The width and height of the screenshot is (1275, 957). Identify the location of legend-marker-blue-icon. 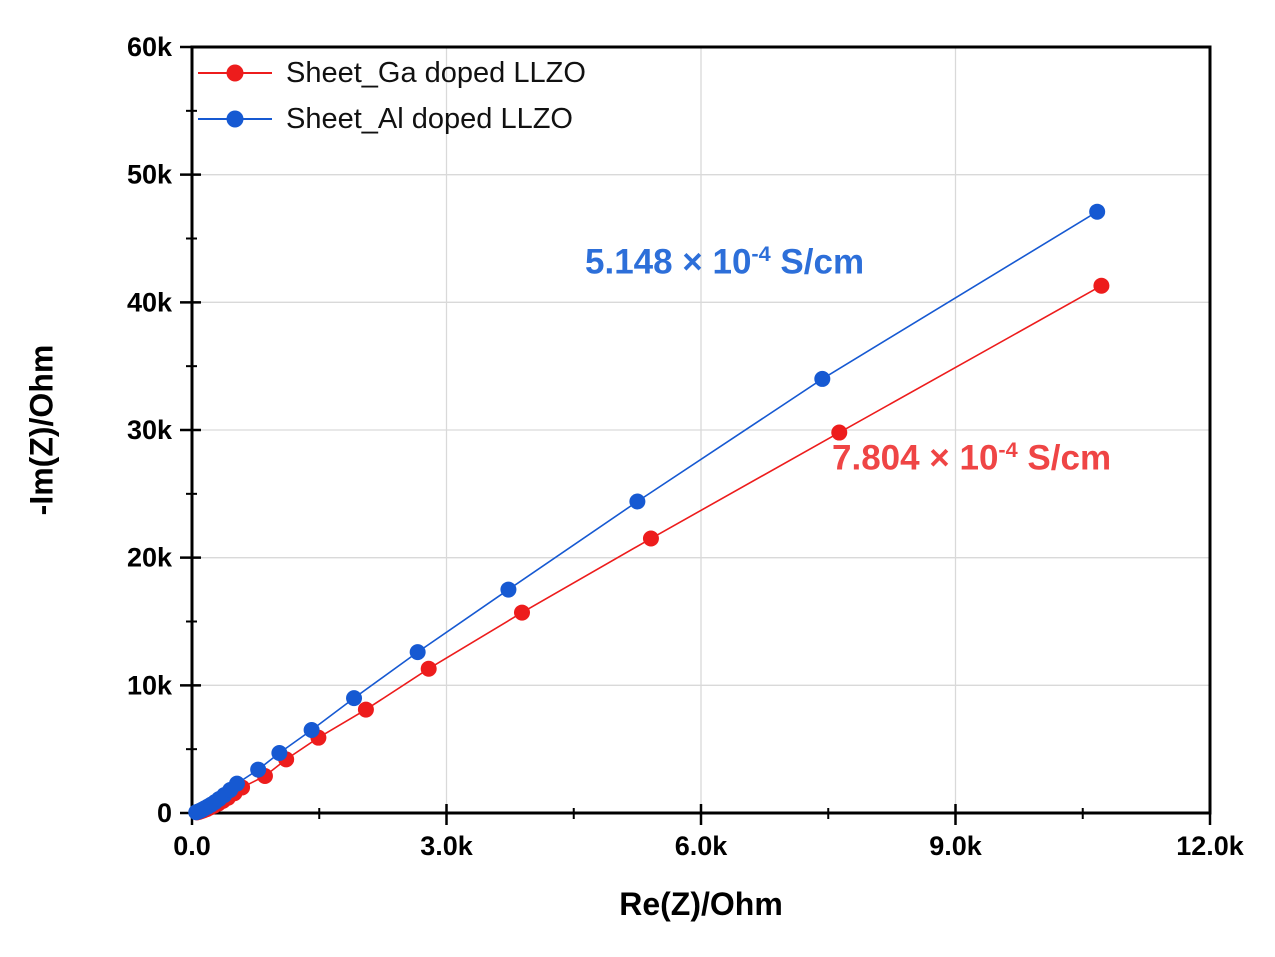
(235, 119).